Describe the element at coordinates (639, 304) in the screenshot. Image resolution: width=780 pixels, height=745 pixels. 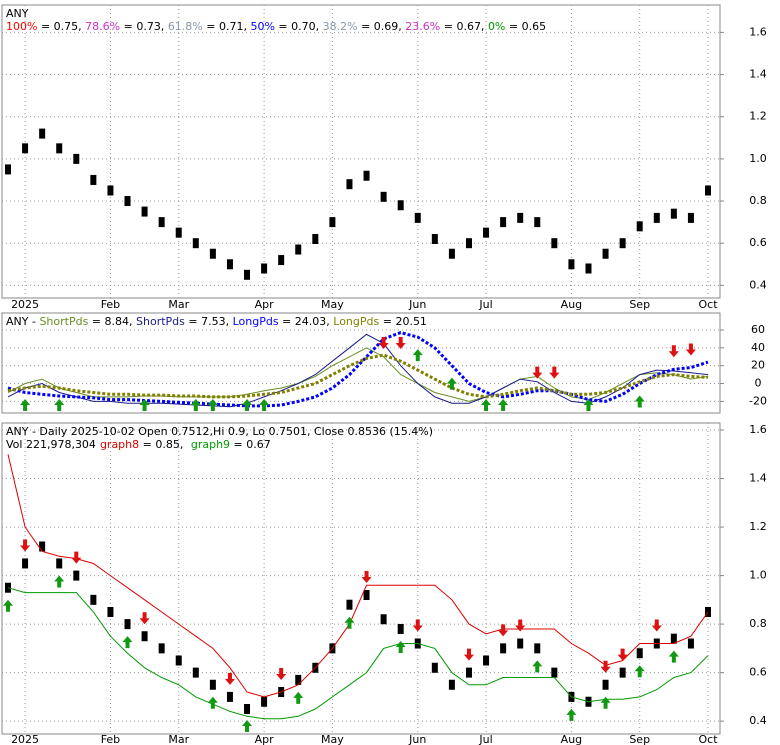
I see `x-tick-label: Sep` at that location.